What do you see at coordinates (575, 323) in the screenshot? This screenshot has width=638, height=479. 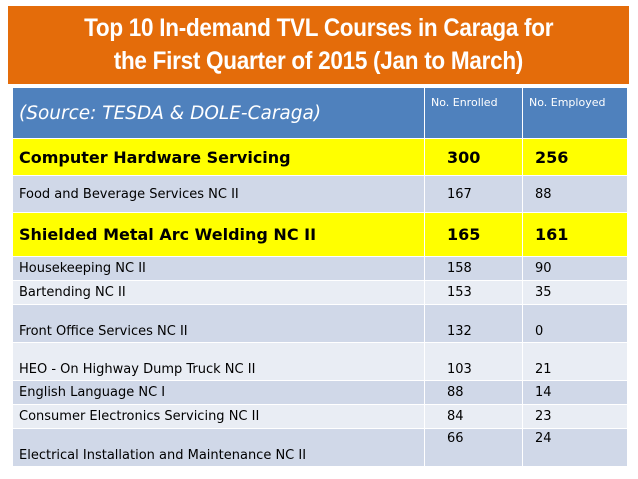 I see `employed-value: 0` at bounding box center [575, 323].